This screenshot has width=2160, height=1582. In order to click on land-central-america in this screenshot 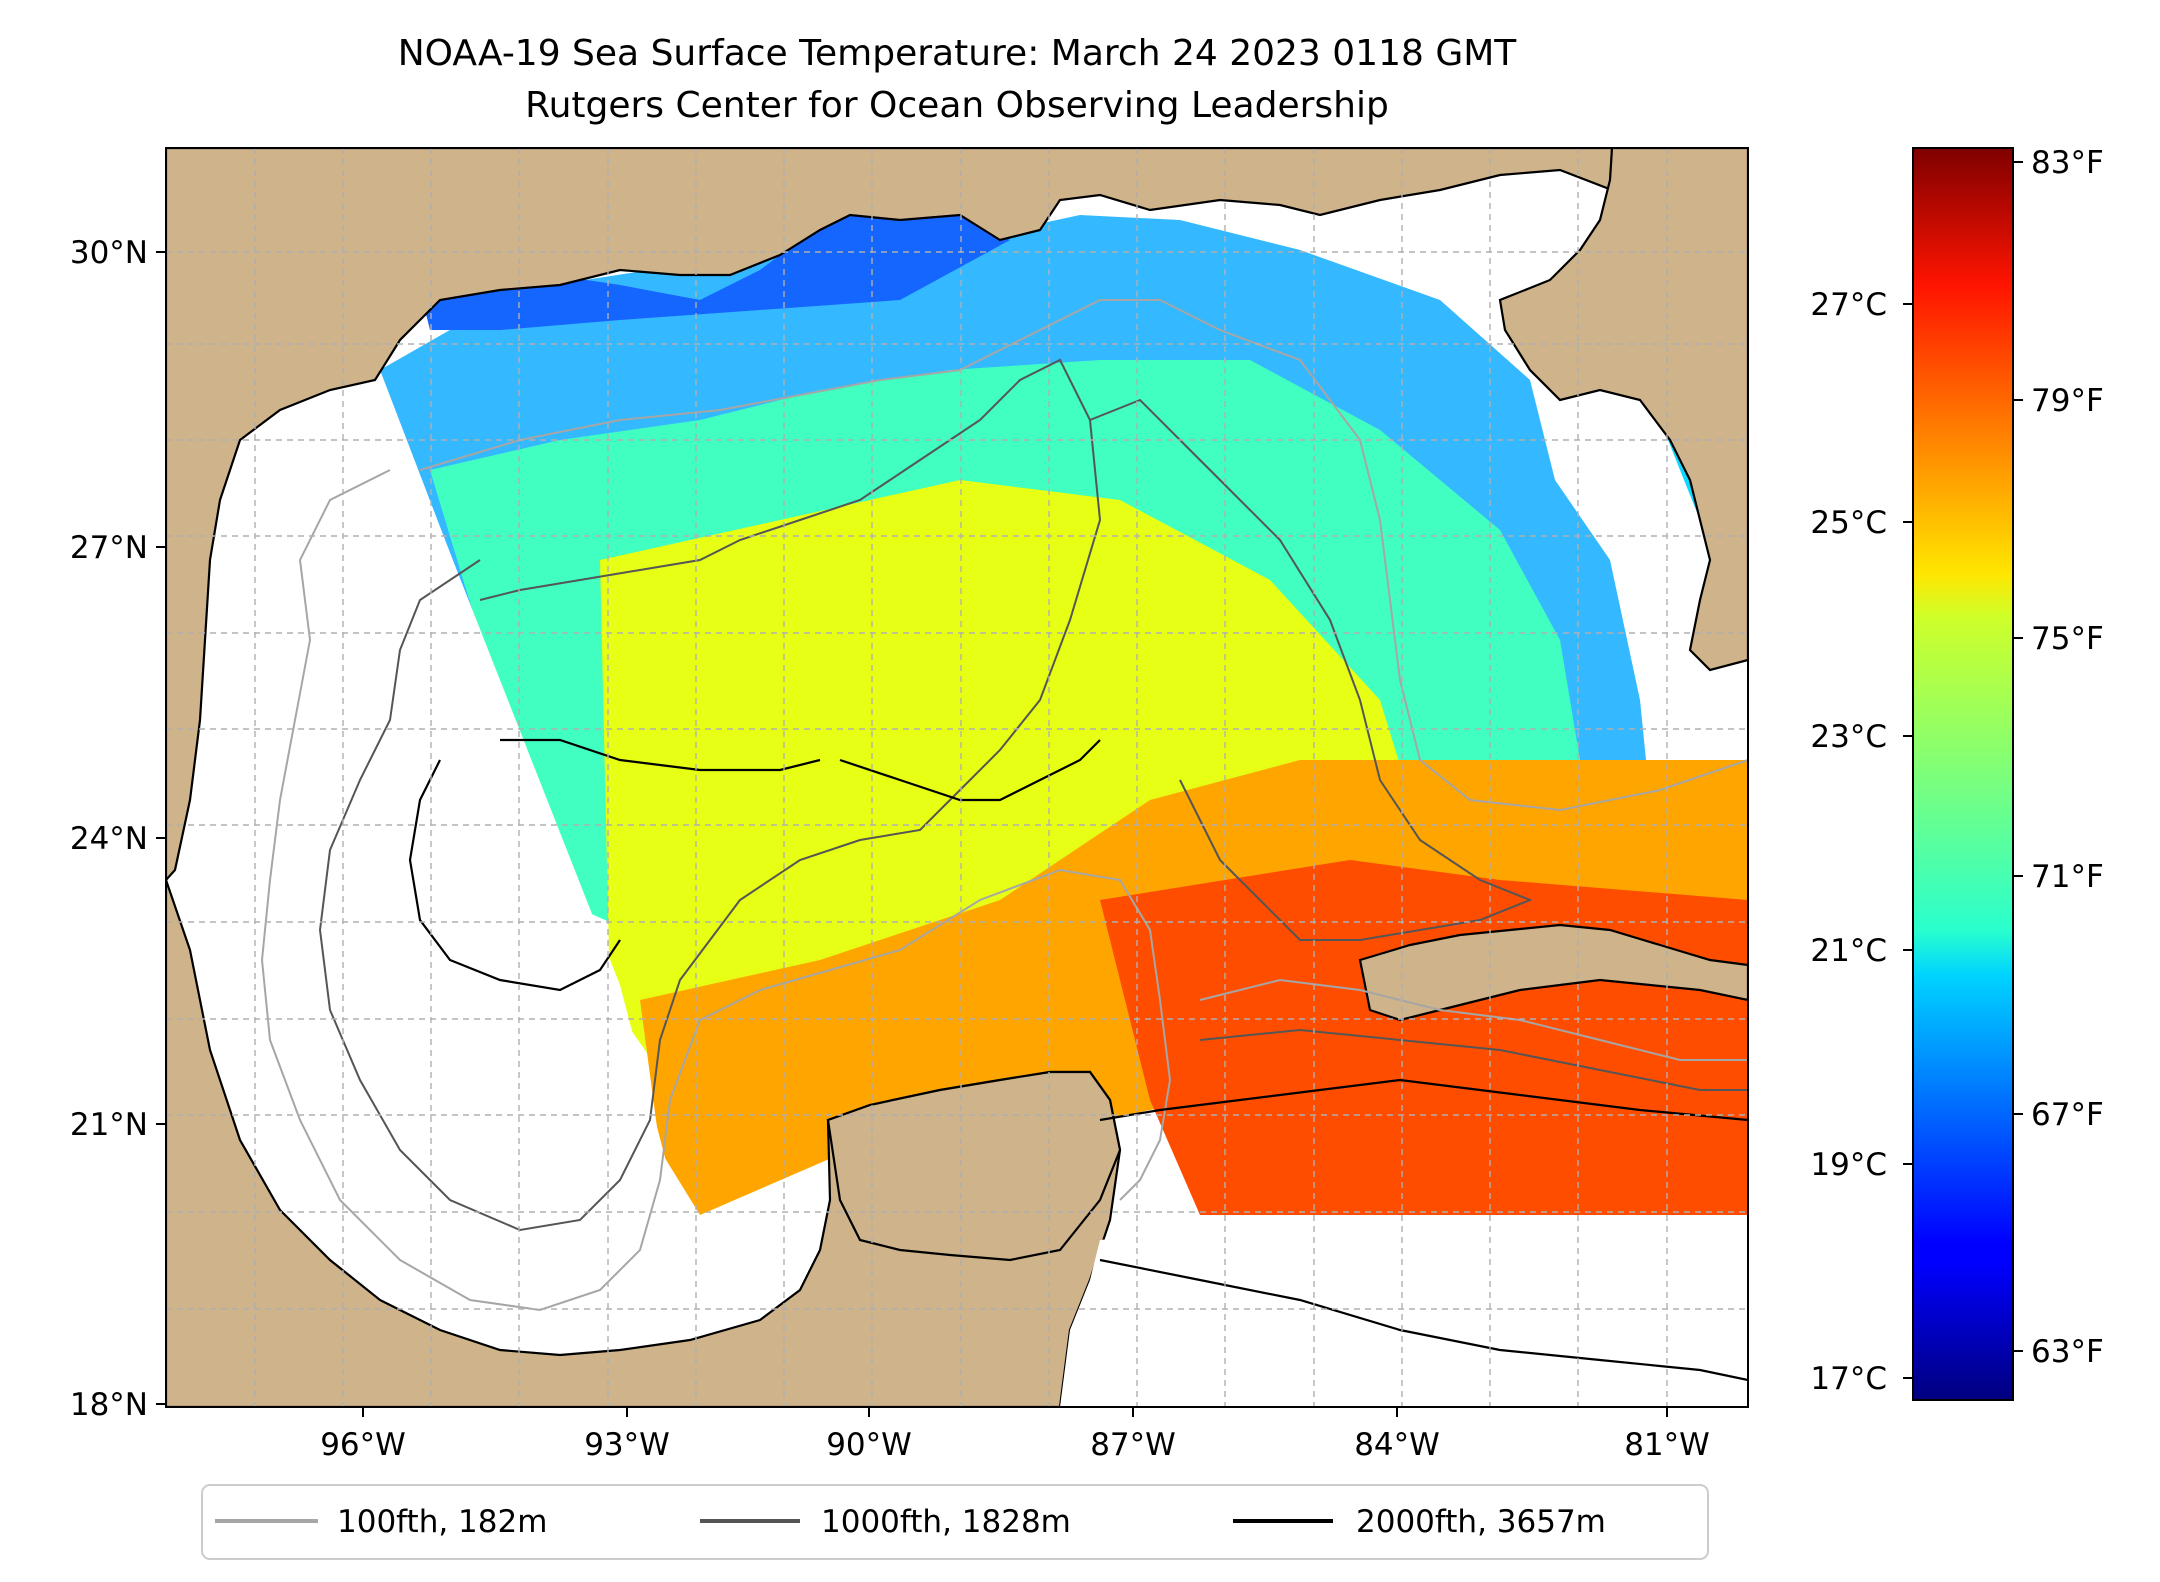, I will do `click(1404, 1318)`.